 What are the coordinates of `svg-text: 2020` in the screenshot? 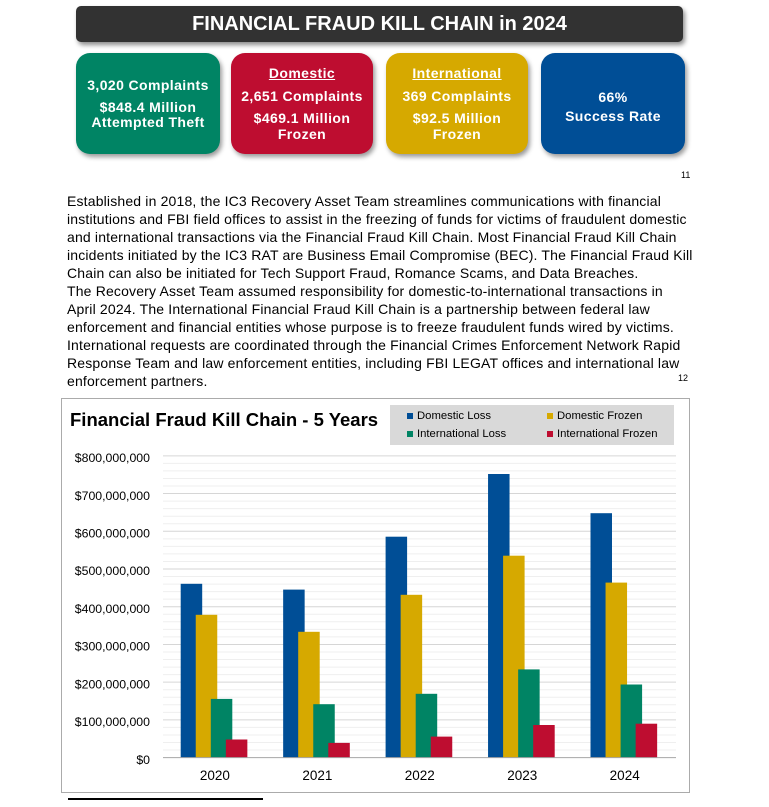 It's located at (215, 775).